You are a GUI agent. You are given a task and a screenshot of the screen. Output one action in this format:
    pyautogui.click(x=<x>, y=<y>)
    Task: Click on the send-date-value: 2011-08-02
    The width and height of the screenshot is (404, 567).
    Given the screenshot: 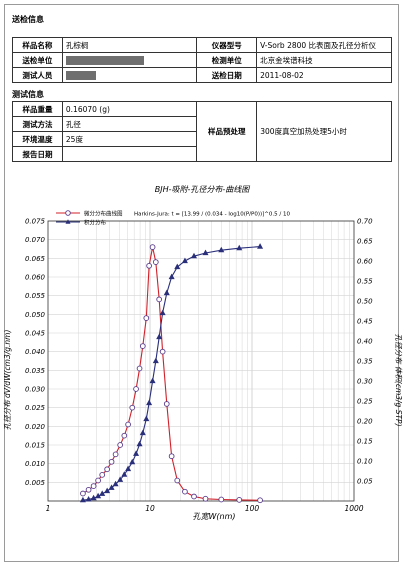 What is the action you would take?
    pyautogui.click(x=324, y=75)
    